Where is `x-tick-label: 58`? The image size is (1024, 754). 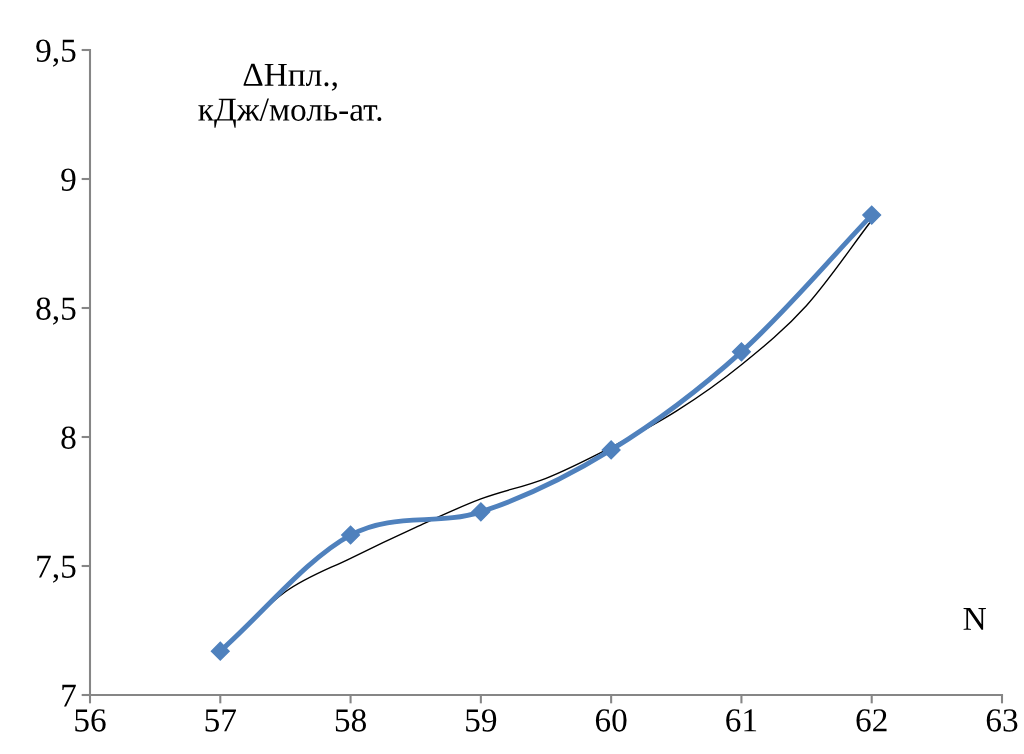
x-tick-label: 58 is located at coordinates (350, 720).